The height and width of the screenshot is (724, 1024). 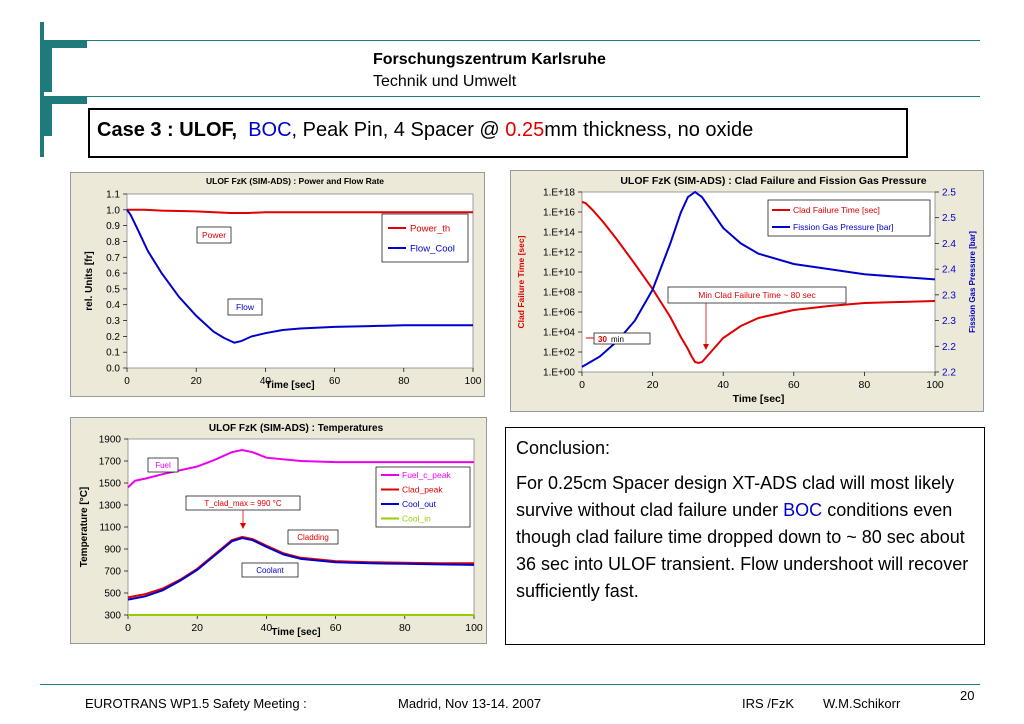 I want to click on footer-author: W.M.Schikorr, so click(x=862, y=703).